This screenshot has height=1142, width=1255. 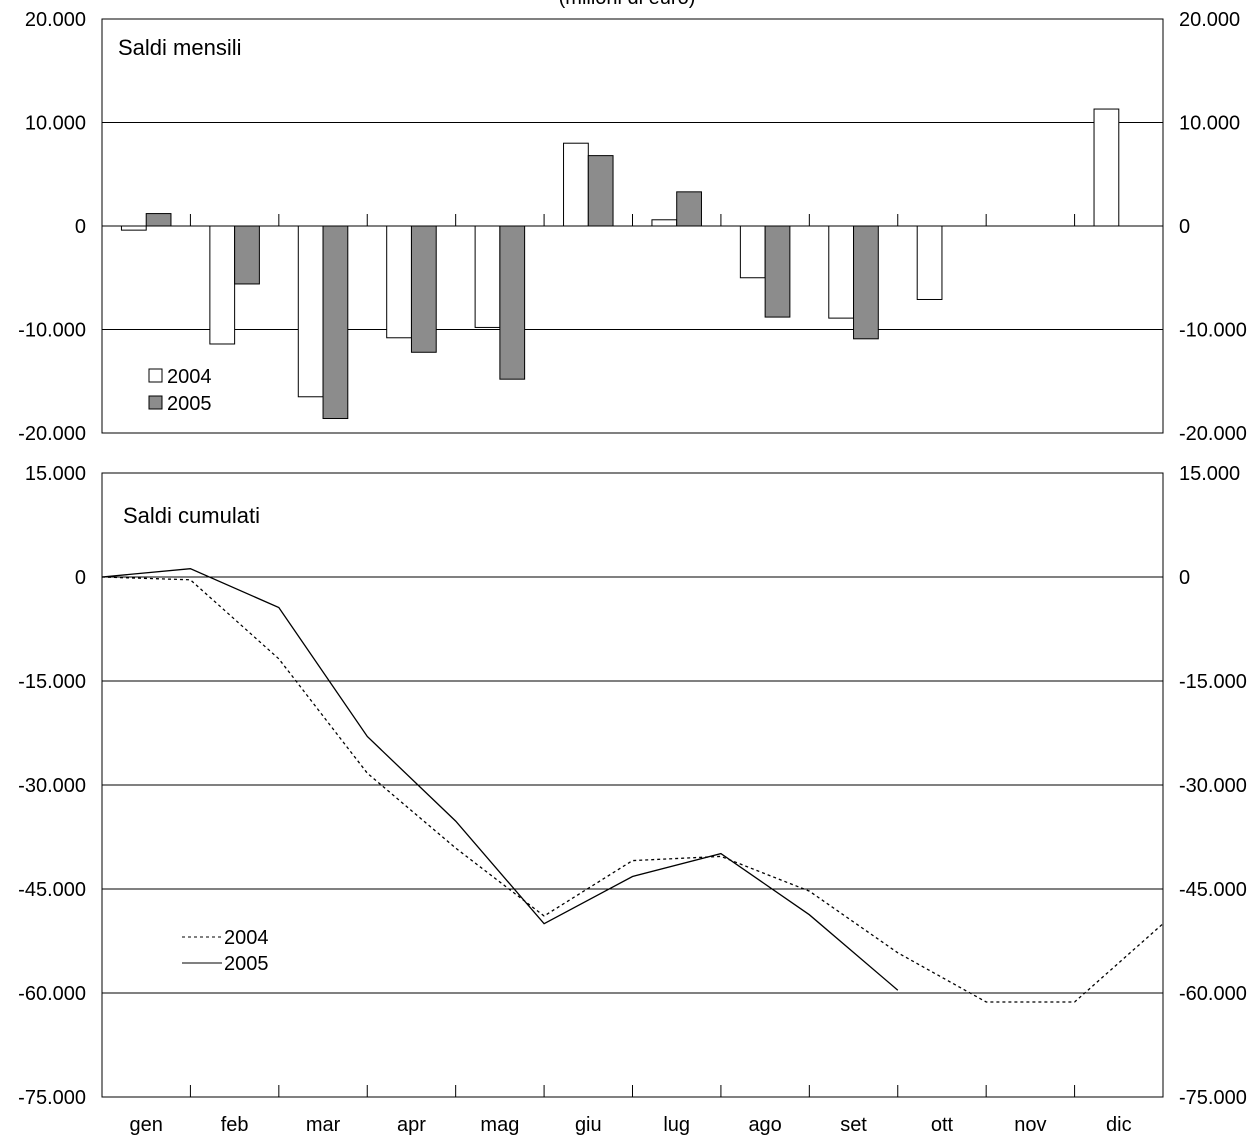 I want to click on top-x-ticks, so click(x=632, y=220).